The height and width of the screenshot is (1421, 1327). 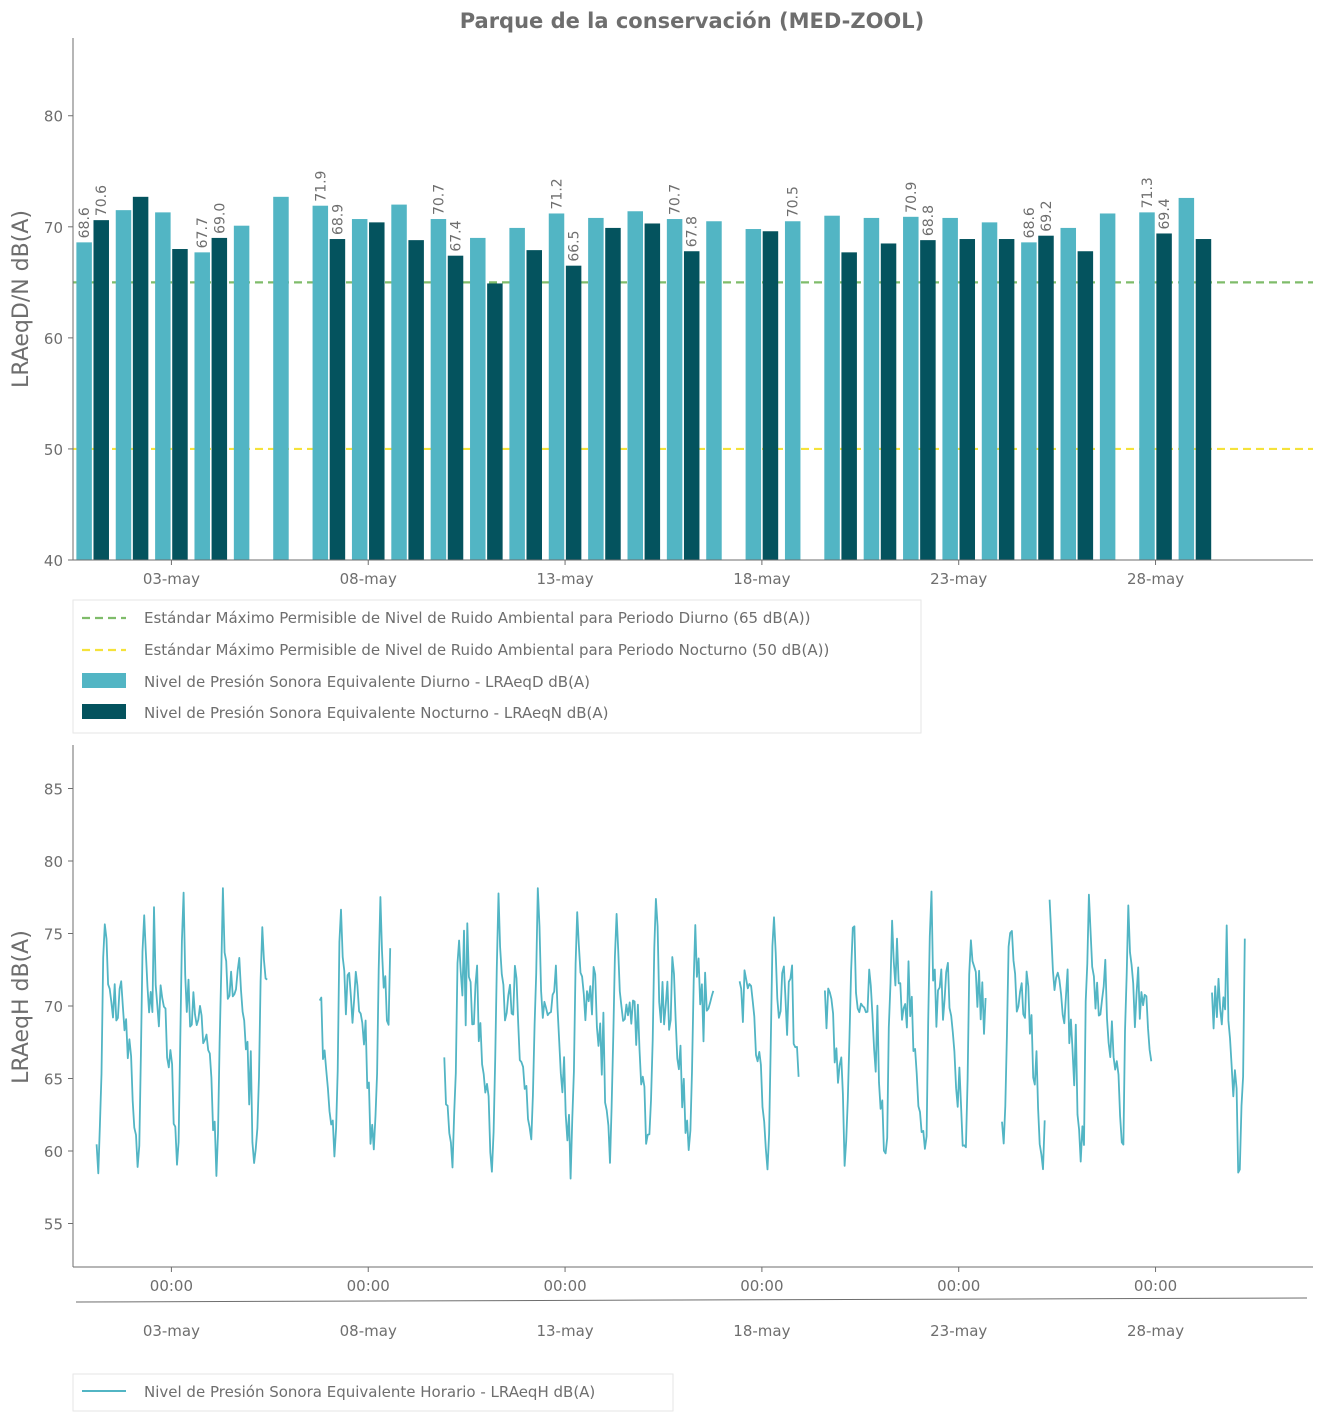 What do you see at coordinates (53, 862) in the screenshot?
I see `bottom-y-tick-label-80: 80` at bounding box center [53, 862].